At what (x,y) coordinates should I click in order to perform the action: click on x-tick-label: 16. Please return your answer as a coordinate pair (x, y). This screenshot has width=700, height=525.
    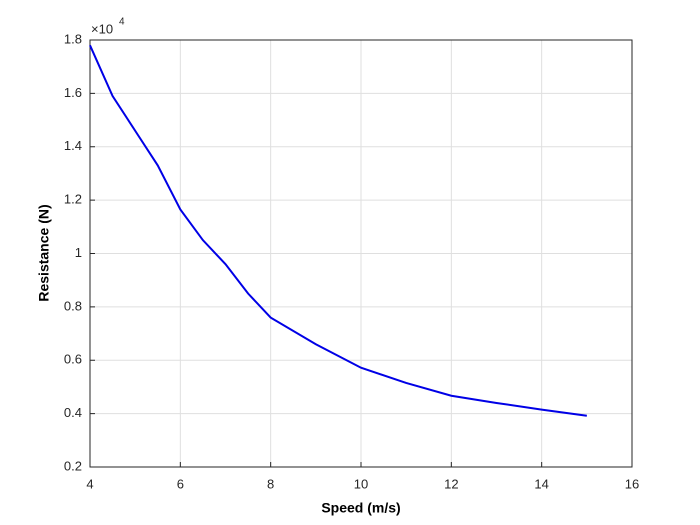
    Looking at the image, I should click on (632, 483).